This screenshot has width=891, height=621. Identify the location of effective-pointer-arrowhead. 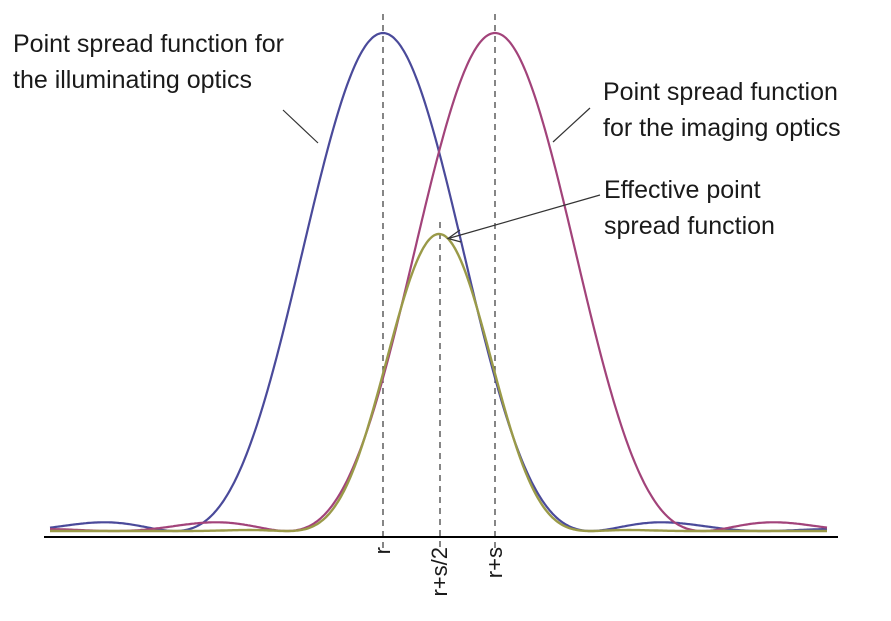
(454, 236).